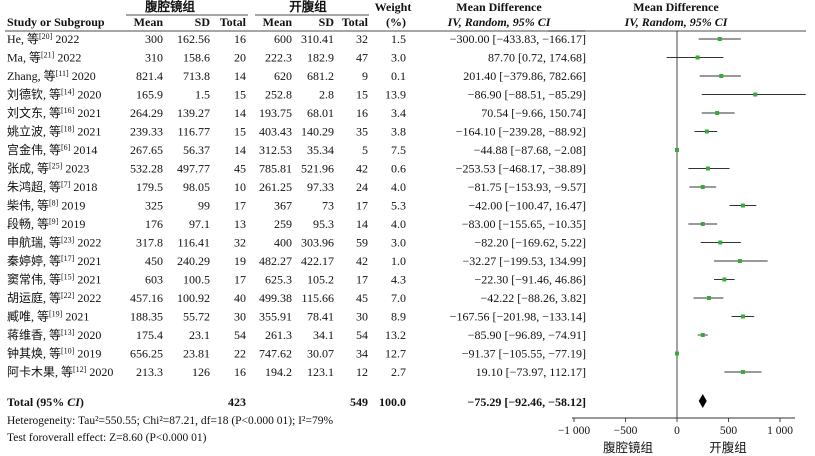  What do you see at coordinates (83, 187) in the screenshot?
I see `study-year: 2018` at bounding box center [83, 187].